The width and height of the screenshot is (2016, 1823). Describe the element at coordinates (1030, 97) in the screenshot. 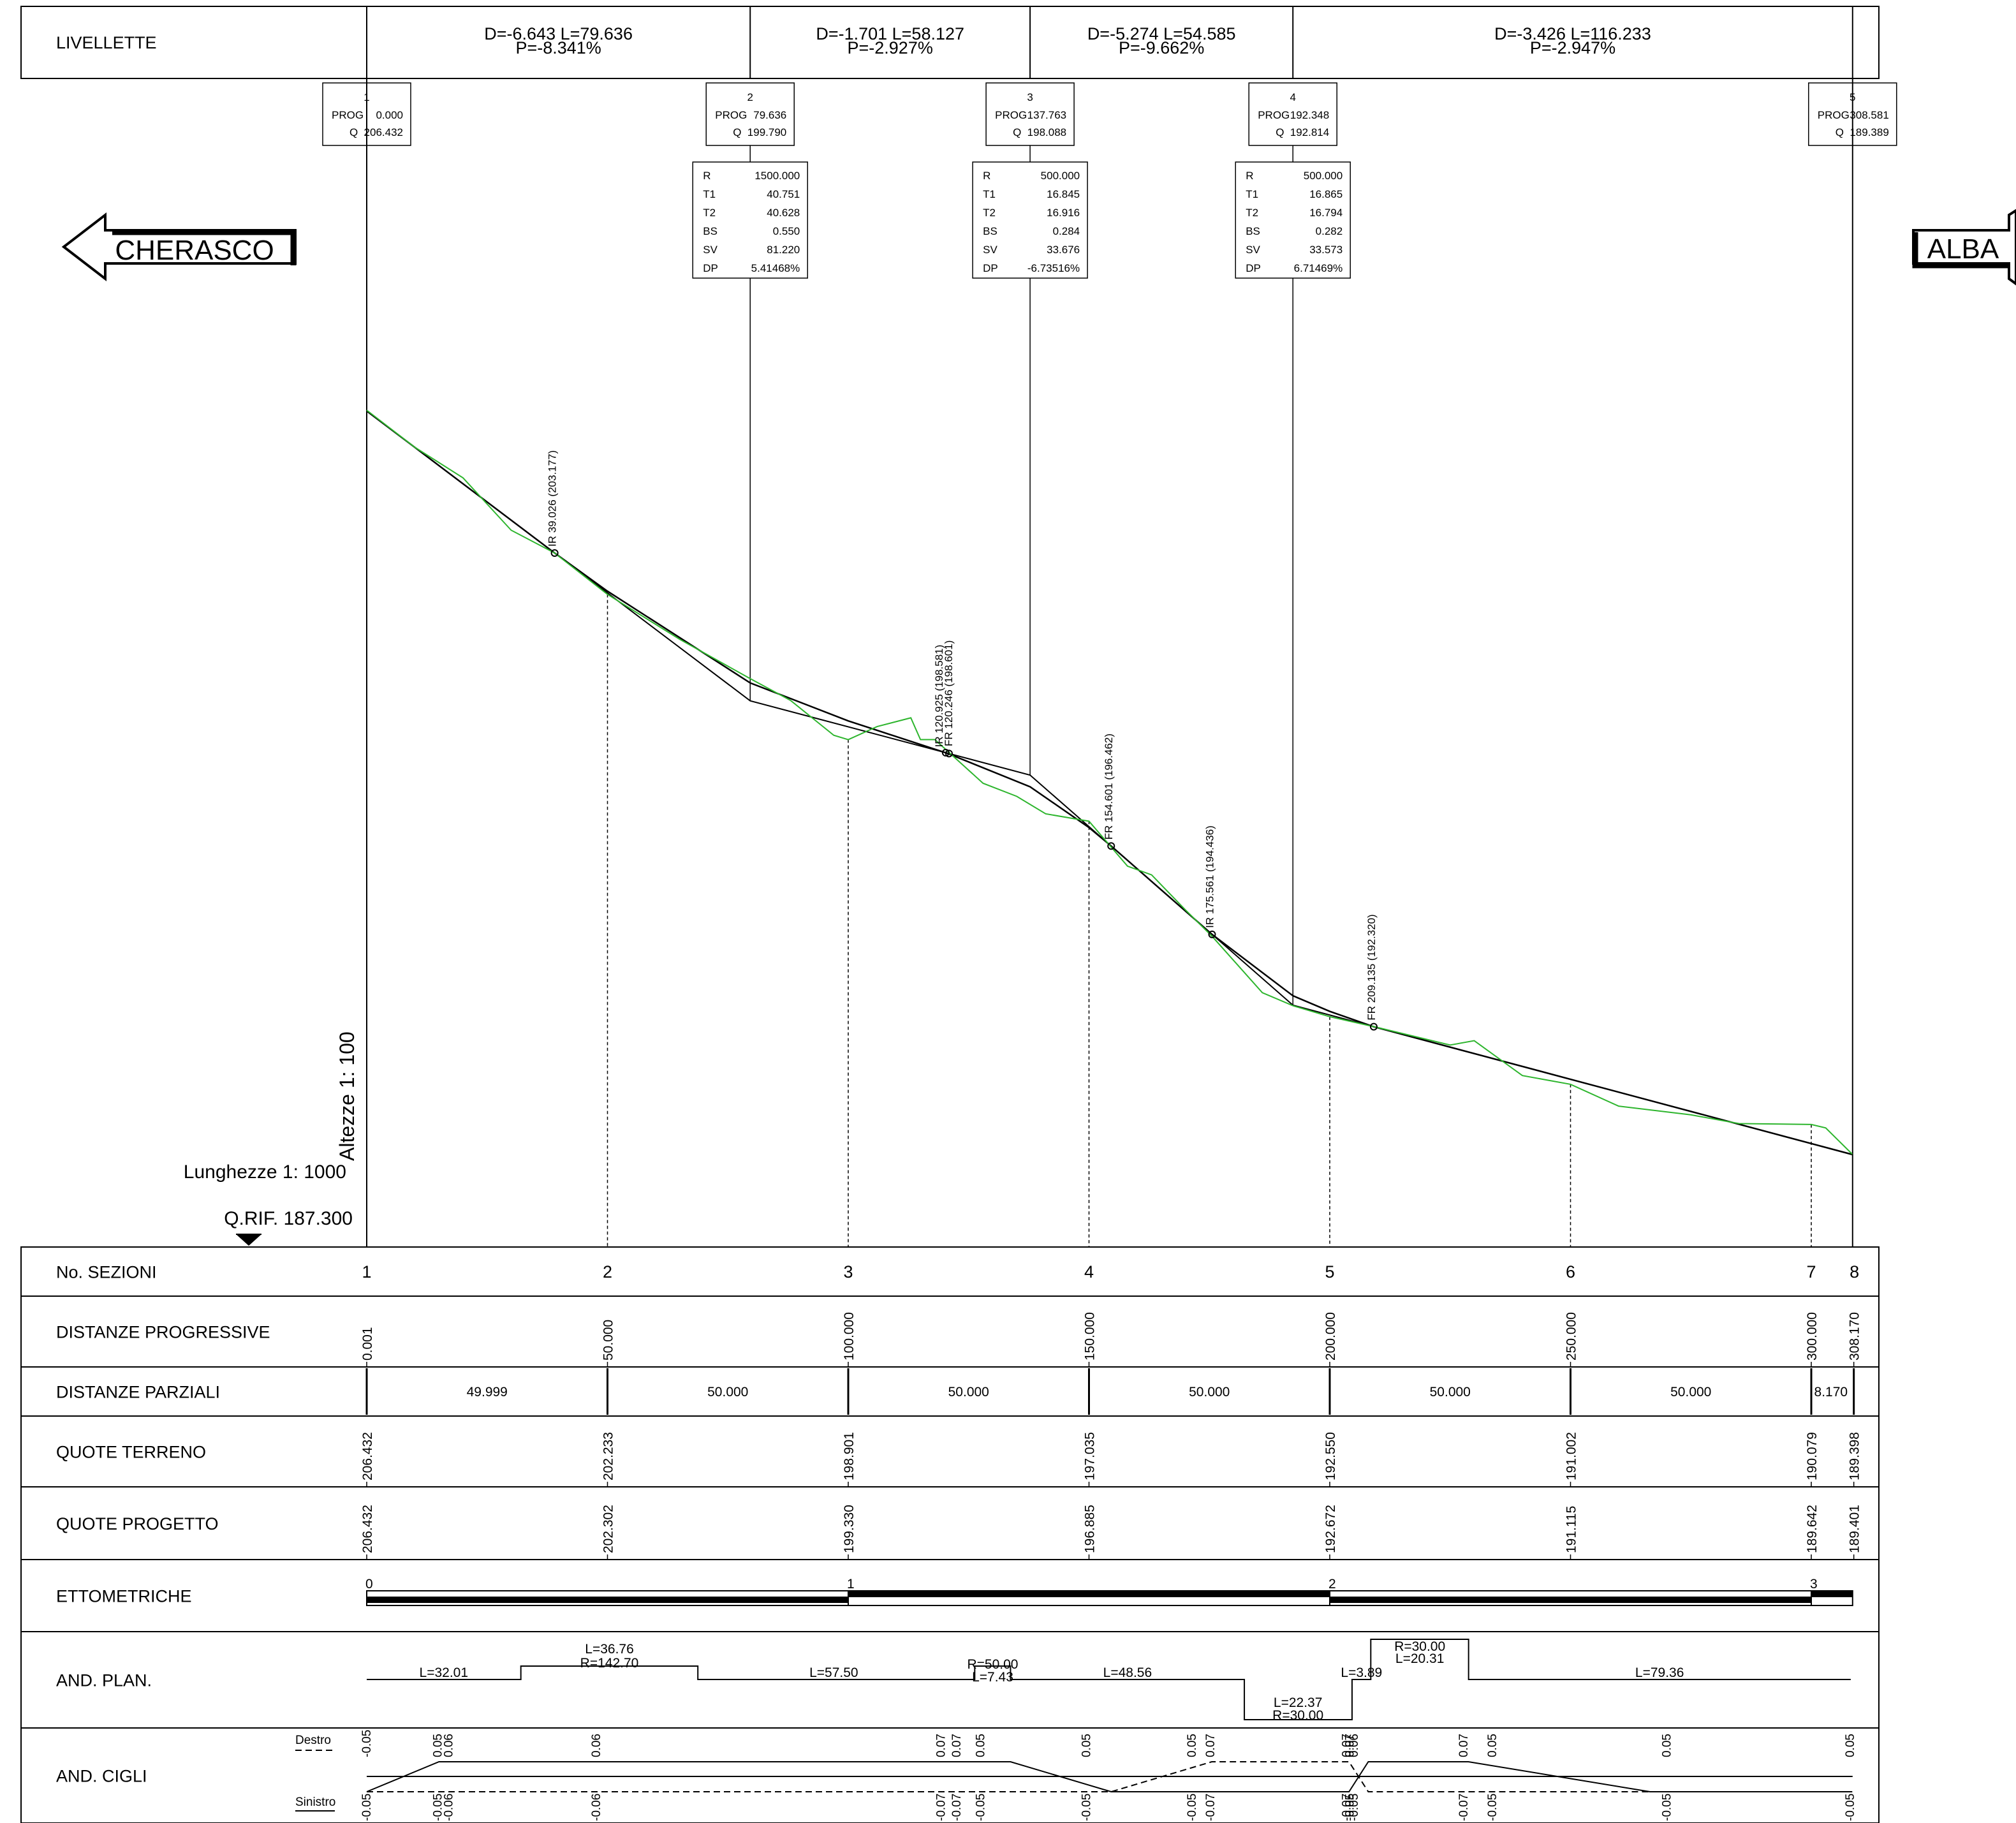

I see `vertex-number: 3` at that location.